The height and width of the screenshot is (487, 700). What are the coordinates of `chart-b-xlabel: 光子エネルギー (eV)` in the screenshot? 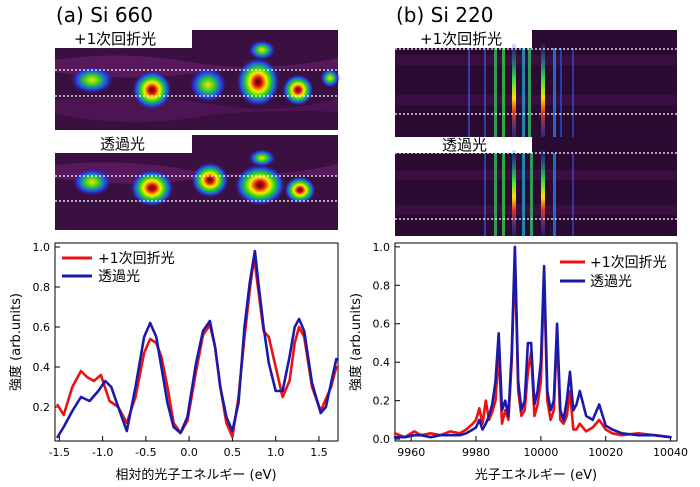 It's located at (536, 475).